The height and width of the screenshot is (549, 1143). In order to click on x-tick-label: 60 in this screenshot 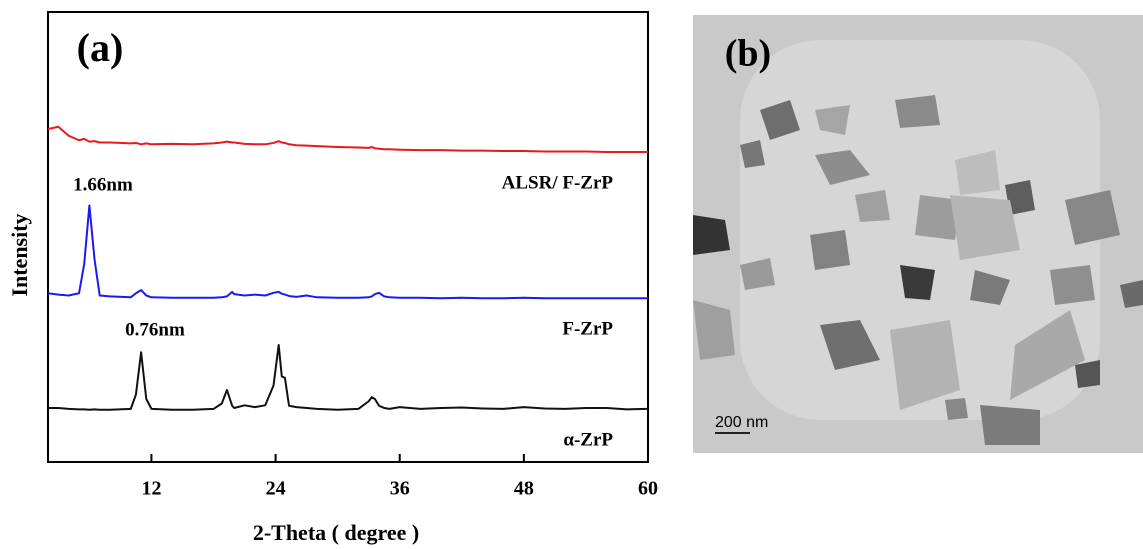, I will do `click(648, 489)`.